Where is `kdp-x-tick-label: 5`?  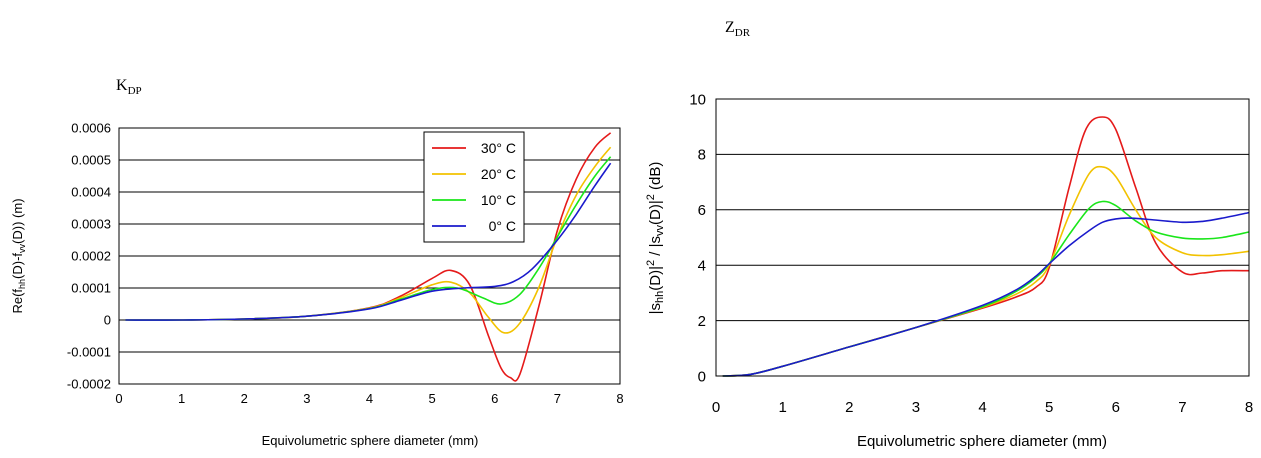
kdp-x-tick-label: 5 is located at coordinates (432, 398).